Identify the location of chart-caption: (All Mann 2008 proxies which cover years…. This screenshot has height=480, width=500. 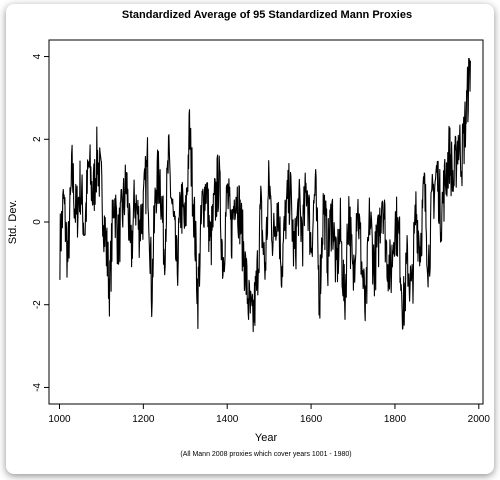
(265, 454).